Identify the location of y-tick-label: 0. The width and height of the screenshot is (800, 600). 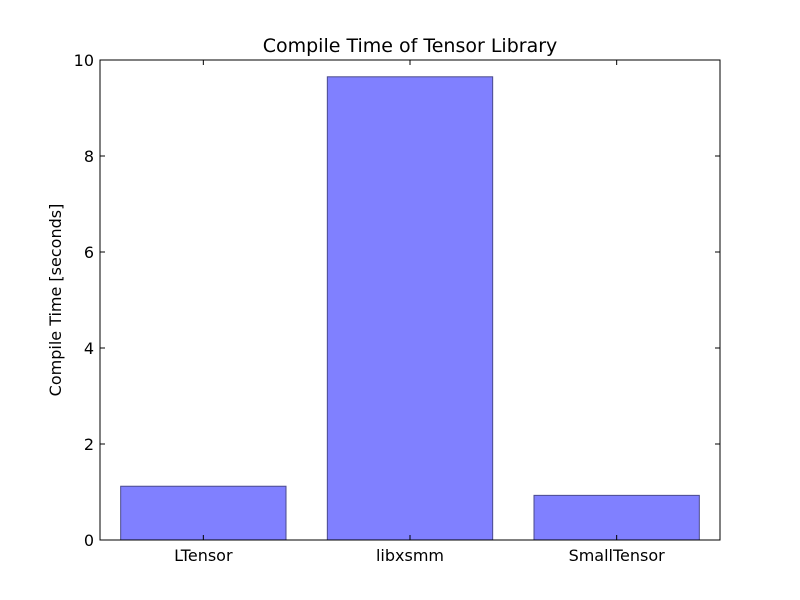
(89, 540).